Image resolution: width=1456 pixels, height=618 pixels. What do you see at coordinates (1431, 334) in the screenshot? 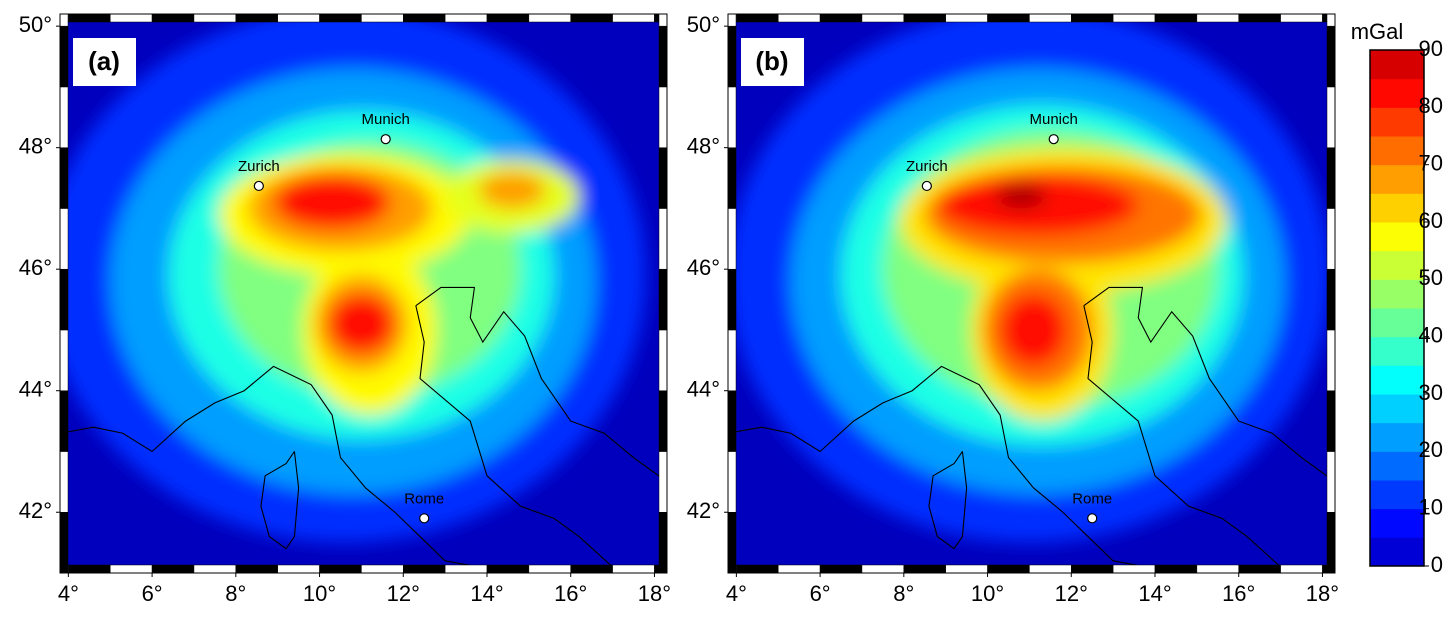
I see `colorbar-tick-label: 40` at bounding box center [1431, 334].